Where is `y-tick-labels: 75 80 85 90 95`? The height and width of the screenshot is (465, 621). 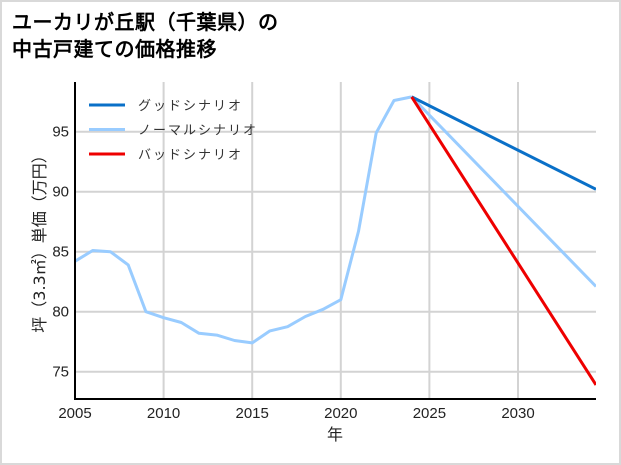 y-tick-labels: 75 80 85 90 95 is located at coordinates (60, 252).